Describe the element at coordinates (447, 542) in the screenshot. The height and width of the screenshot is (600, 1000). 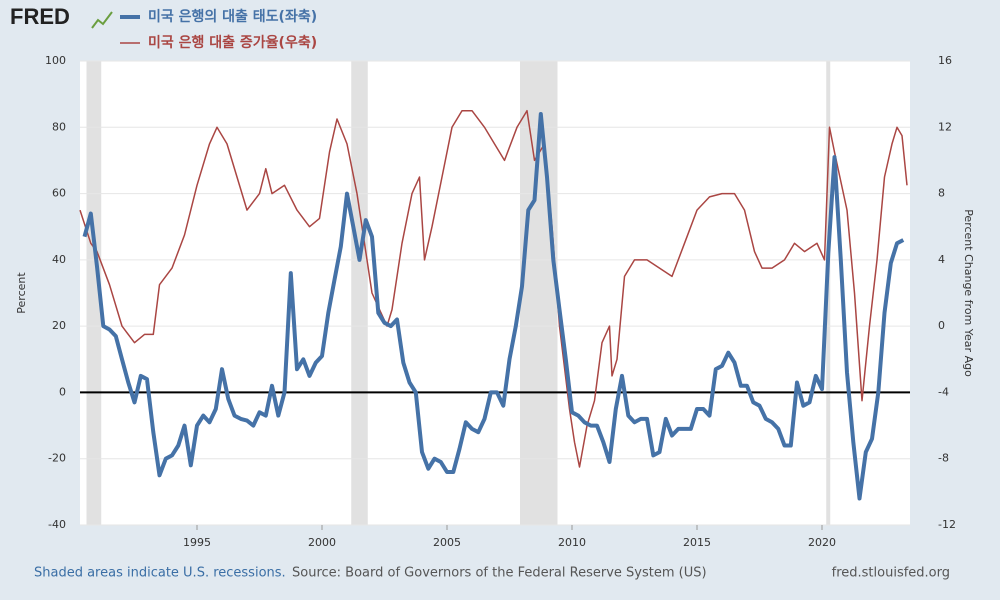
I see `x-tick-label: 2005` at that location.